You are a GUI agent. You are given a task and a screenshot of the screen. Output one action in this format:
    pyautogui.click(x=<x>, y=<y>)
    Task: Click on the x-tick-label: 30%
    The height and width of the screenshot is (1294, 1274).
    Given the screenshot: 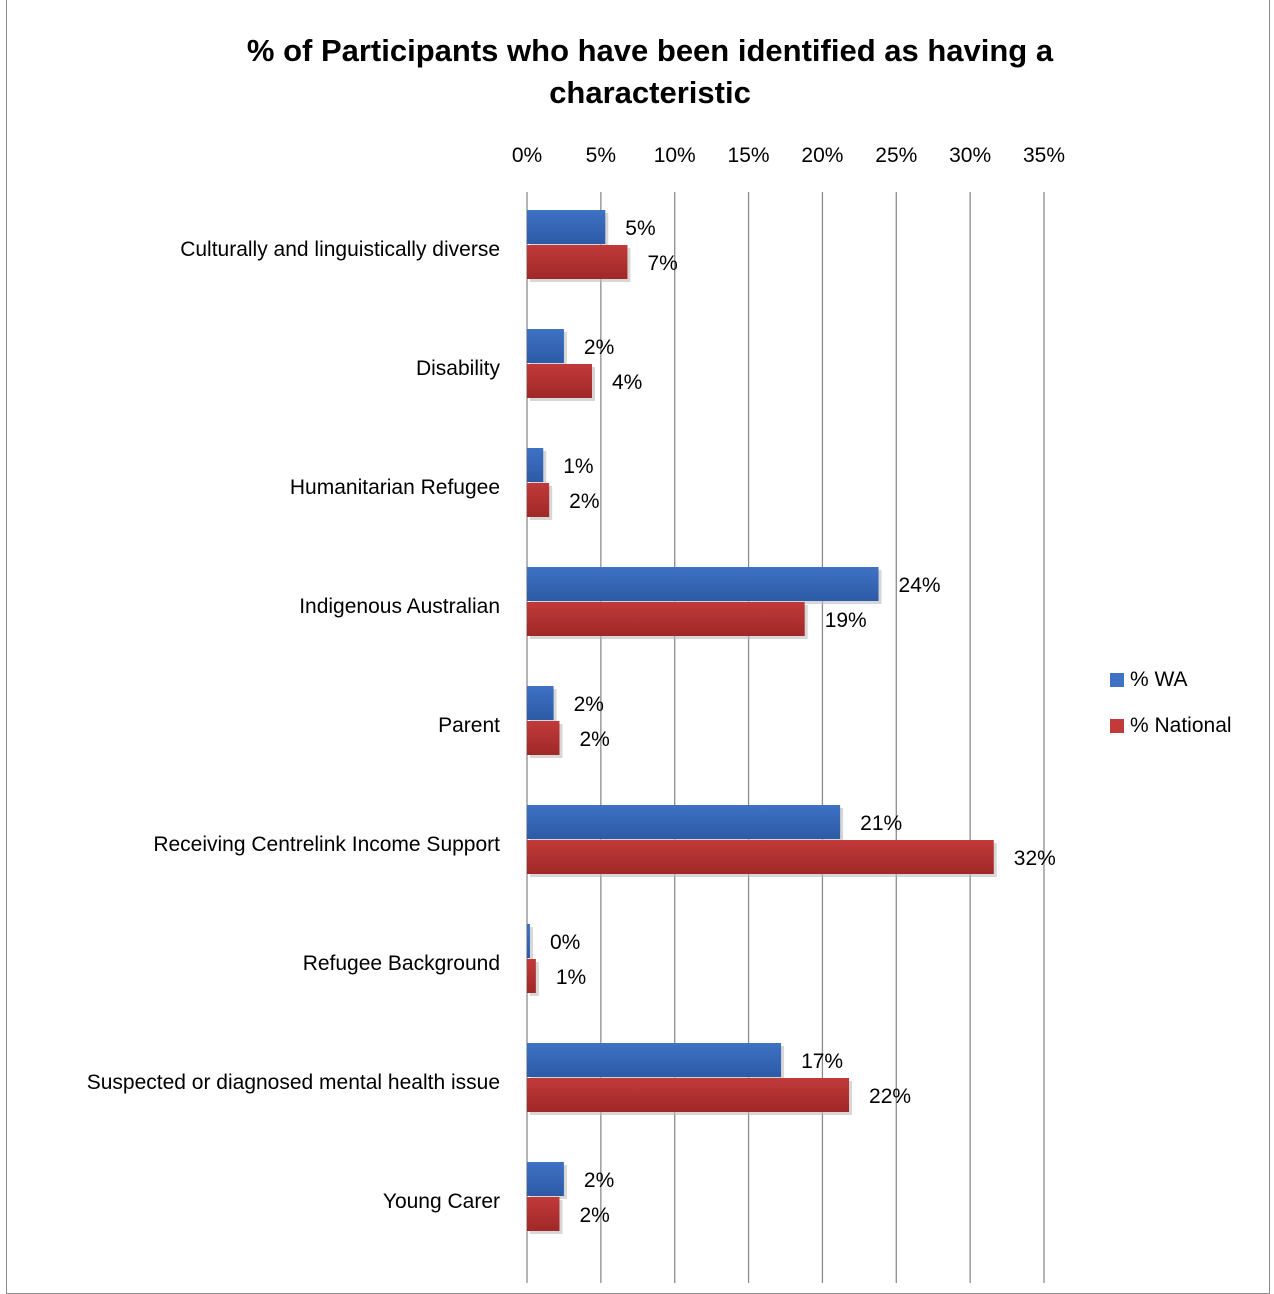 What is the action you would take?
    pyautogui.click(x=970, y=155)
    